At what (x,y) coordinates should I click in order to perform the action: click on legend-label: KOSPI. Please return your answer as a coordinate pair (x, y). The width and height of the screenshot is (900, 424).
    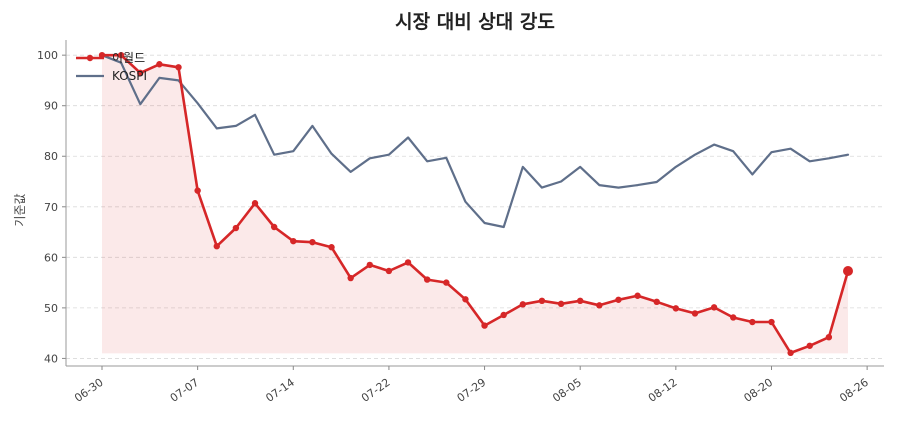
    Looking at the image, I should click on (129, 76).